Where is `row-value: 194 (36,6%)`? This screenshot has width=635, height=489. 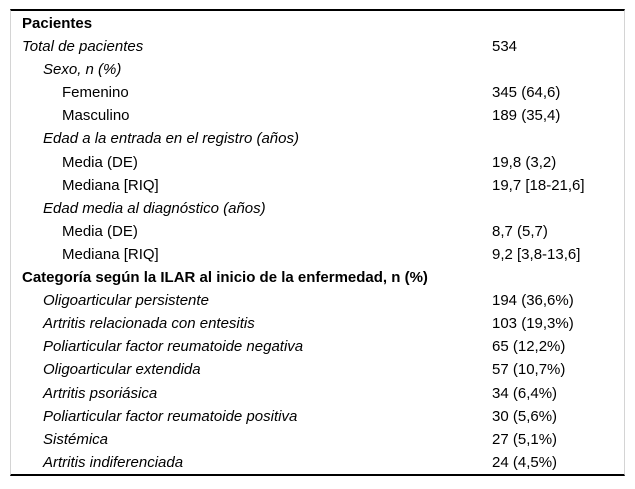 row-value: 194 (36,6%) is located at coordinates (533, 301).